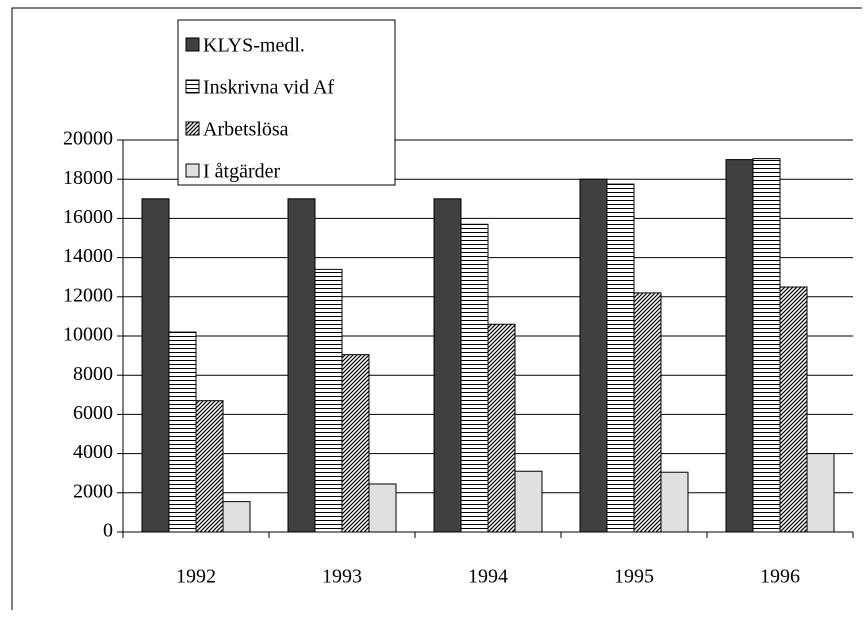  Describe the element at coordinates (93, 452) in the screenshot. I see `y-tick-label: 4000` at that location.